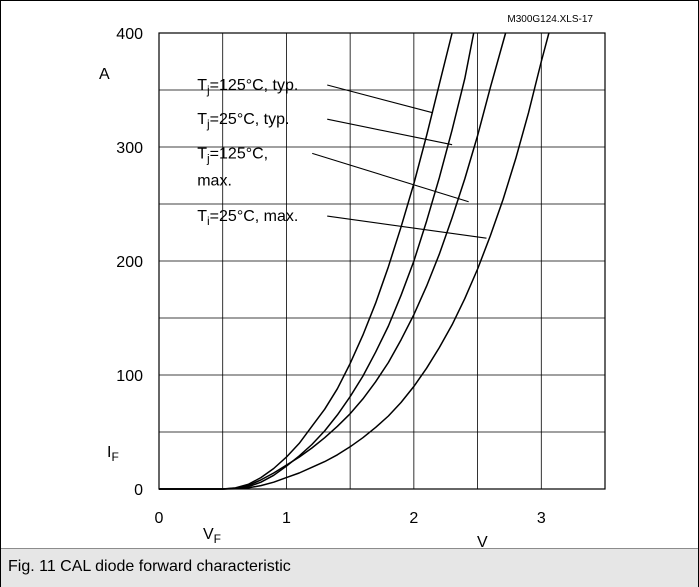 This screenshot has width=699, height=587. What do you see at coordinates (239, 153) in the screenshot?
I see `series-label-rest: =125°C,` at bounding box center [239, 153].